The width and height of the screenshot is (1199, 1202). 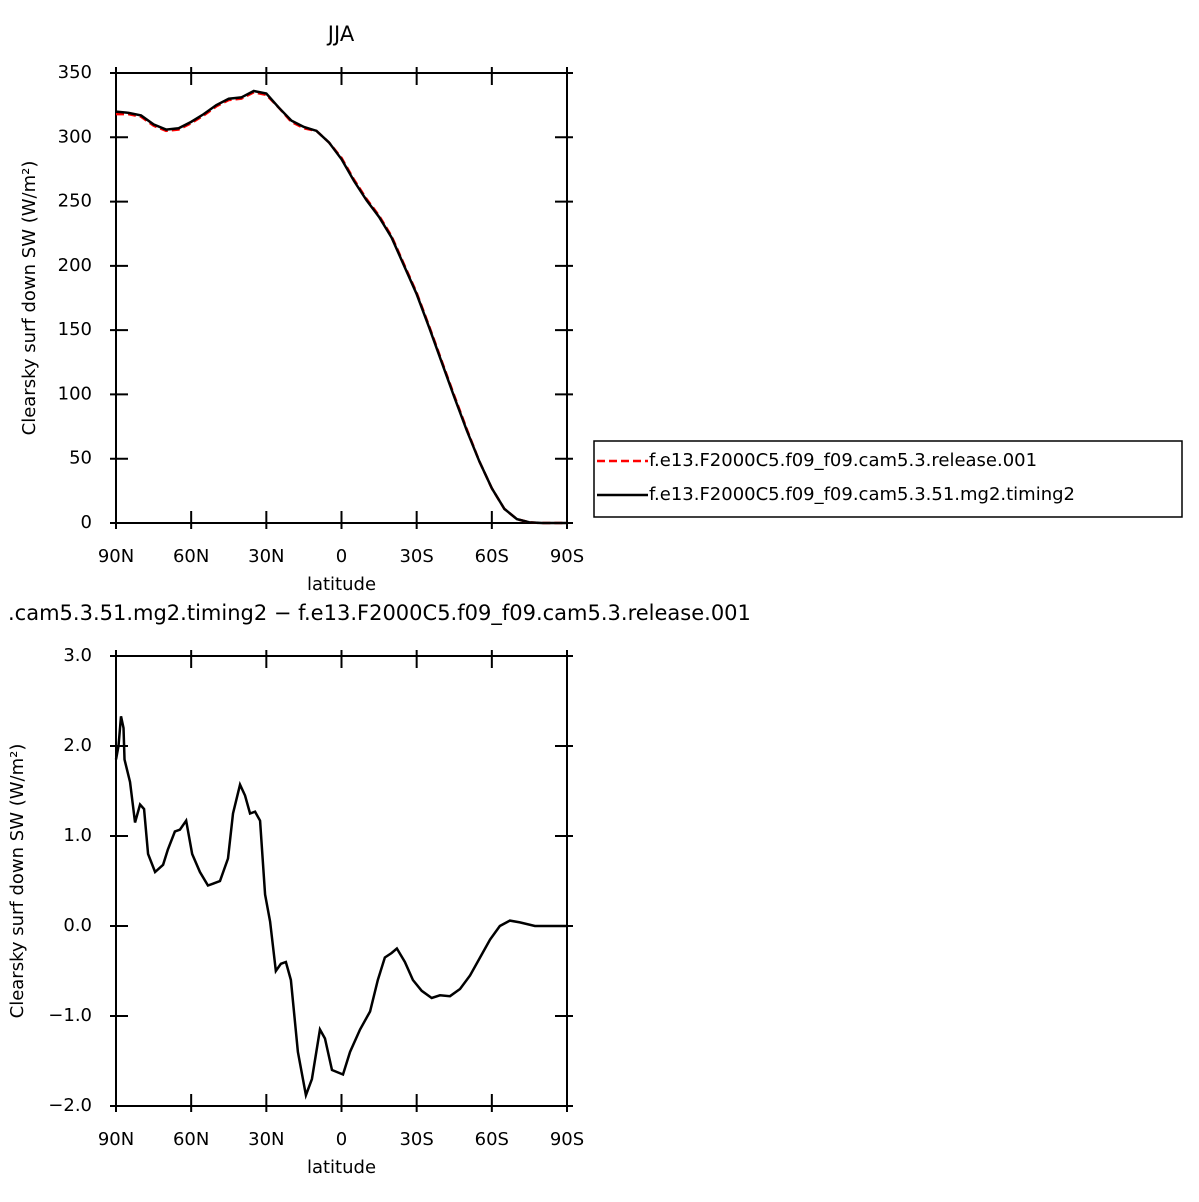 I want to click on y-tick-label: 0, so click(x=86, y=522).